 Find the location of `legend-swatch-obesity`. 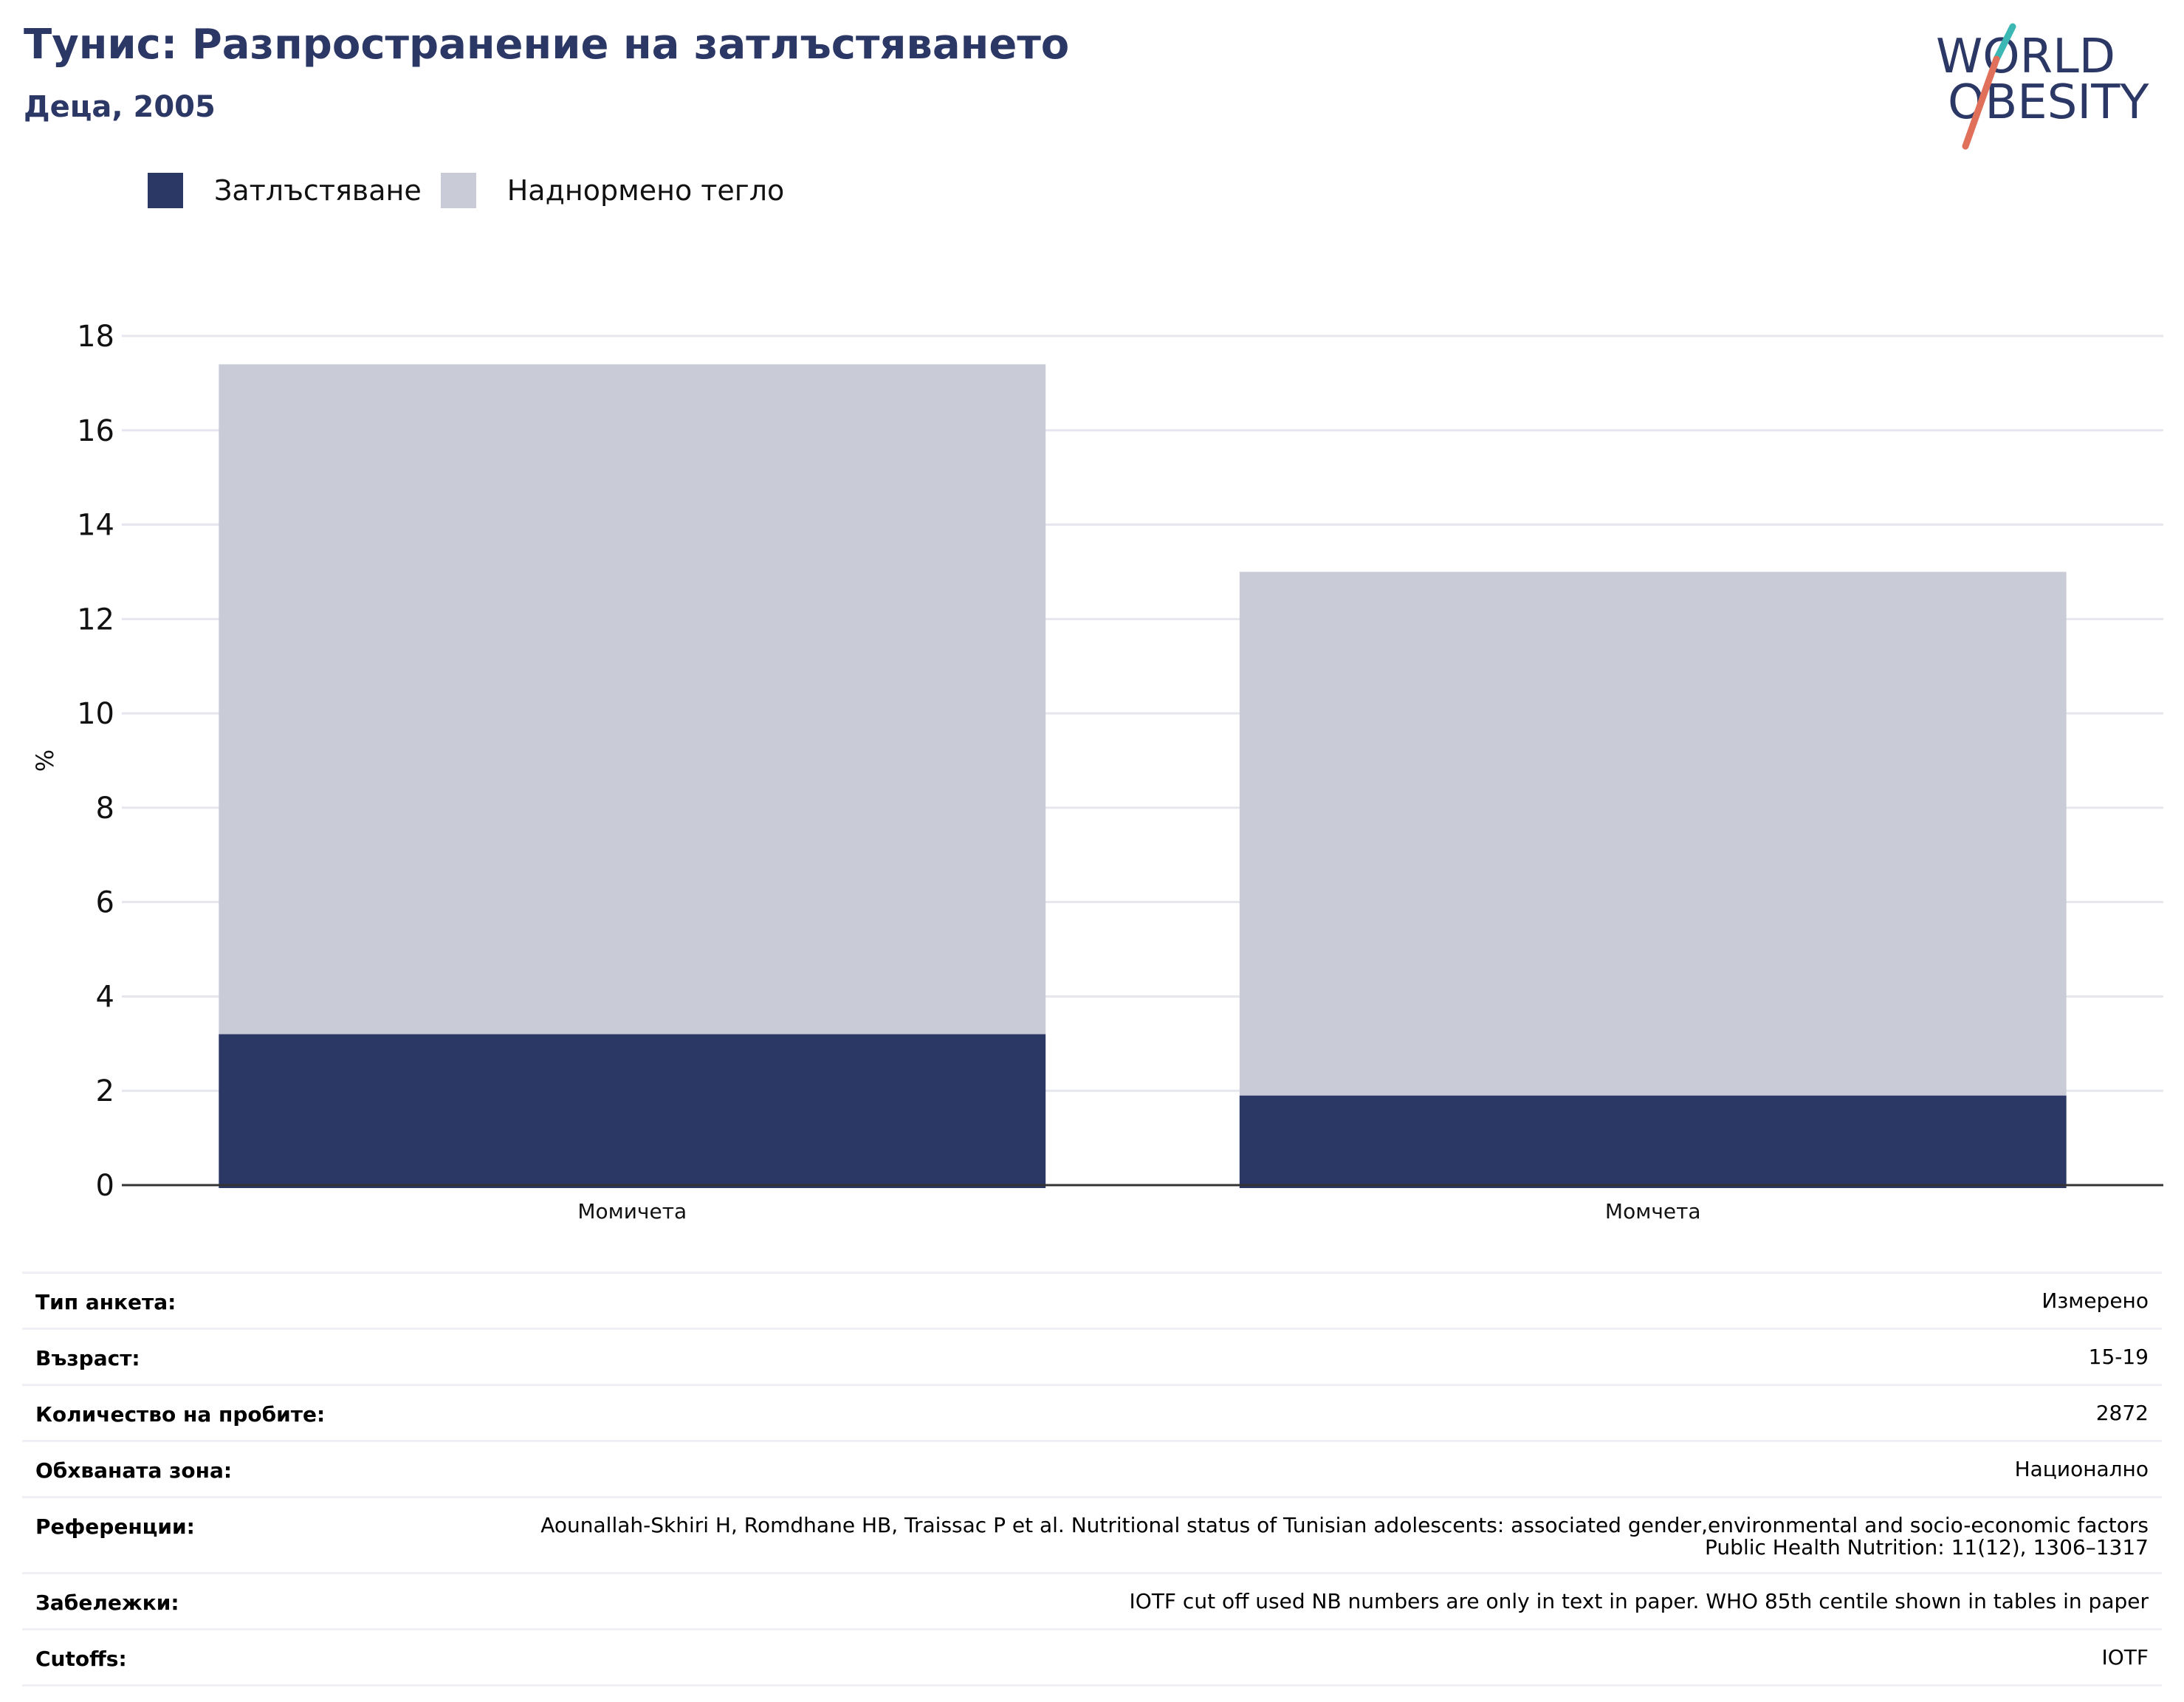

legend-swatch-obesity is located at coordinates (165, 190).